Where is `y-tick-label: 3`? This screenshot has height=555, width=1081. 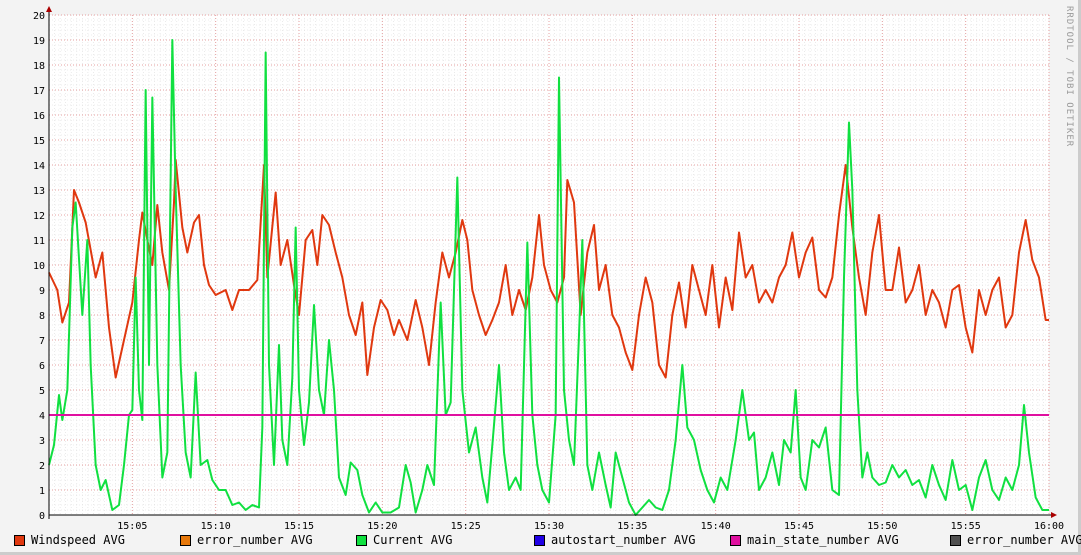 y-tick-label: 3 is located at coordinates (42, 441).